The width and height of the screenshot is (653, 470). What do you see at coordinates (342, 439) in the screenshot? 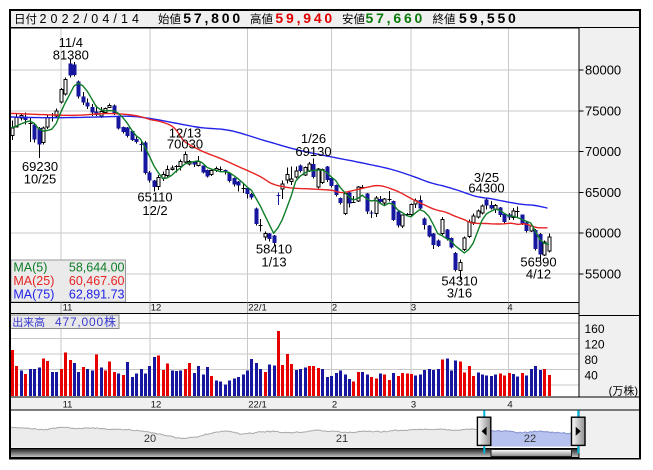
I see `svg-text: 21` at bounding box center [342, 439].